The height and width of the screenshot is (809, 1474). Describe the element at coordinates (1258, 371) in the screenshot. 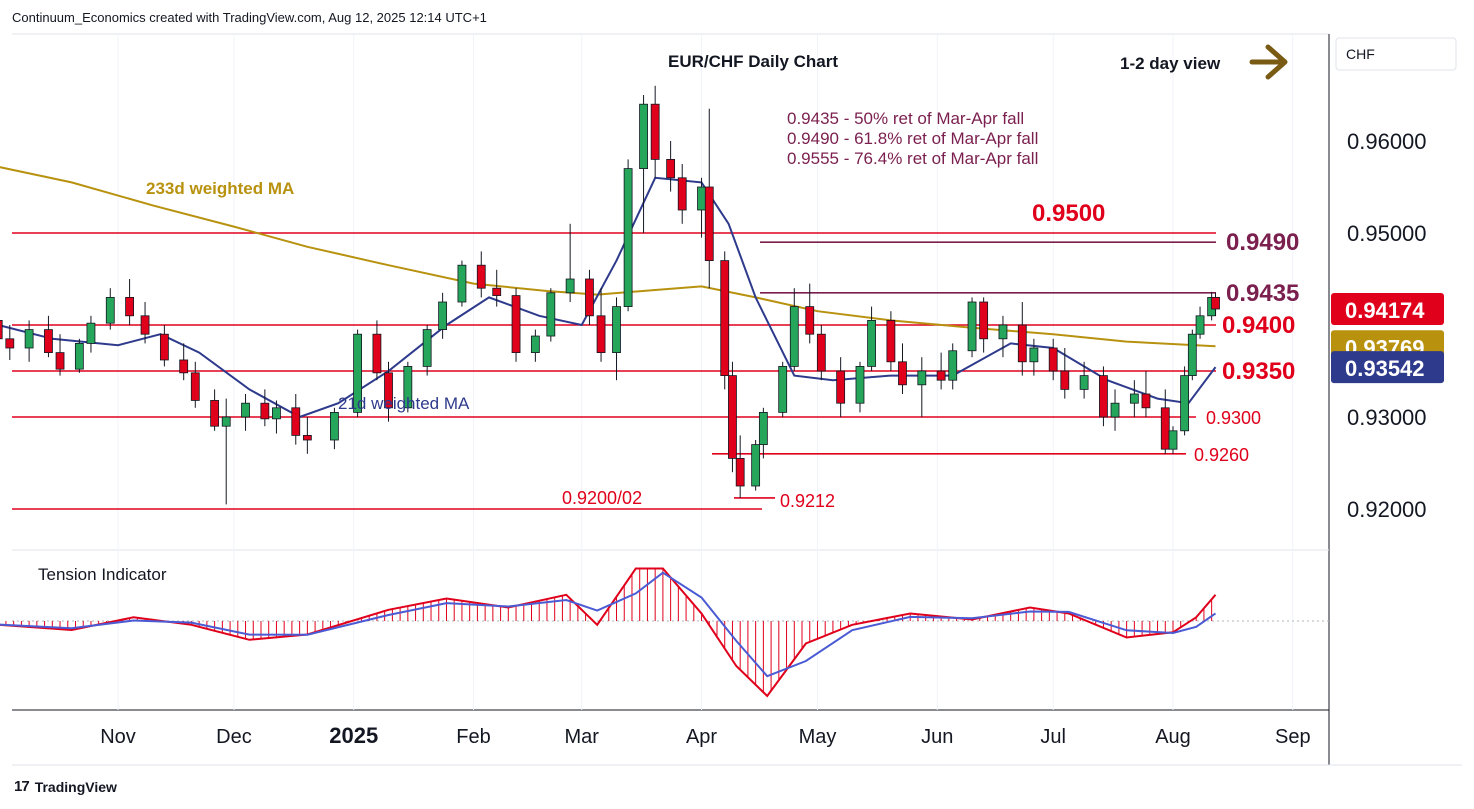

I see `level-label: 0.9350` at that location.